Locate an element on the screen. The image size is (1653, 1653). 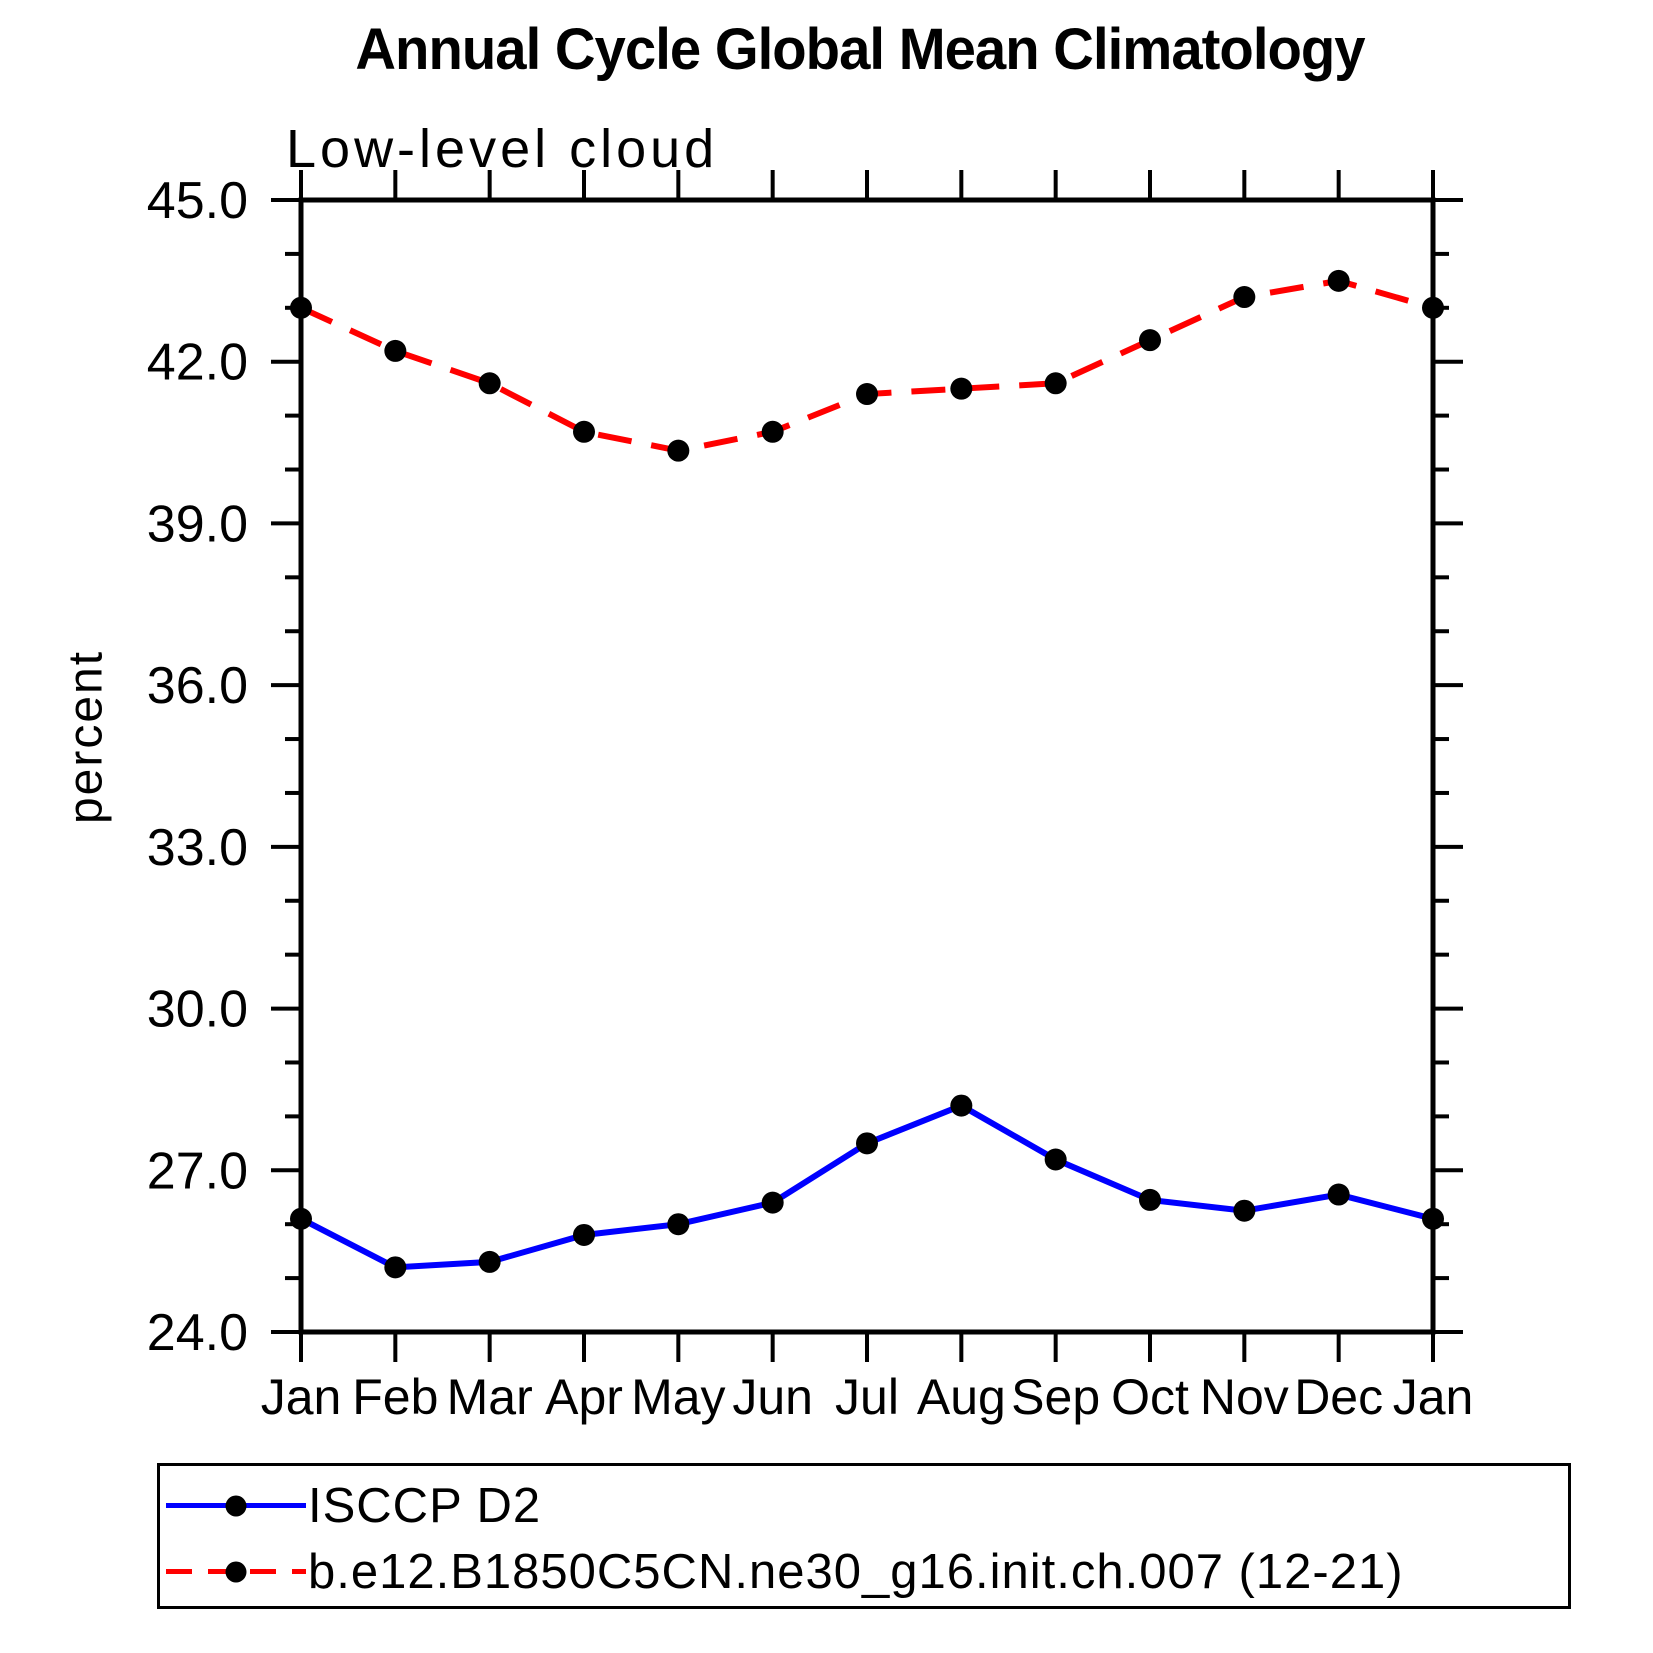
chart-title: Annual Cycle Global Mean Climatology is located at coordinates (860, 49).